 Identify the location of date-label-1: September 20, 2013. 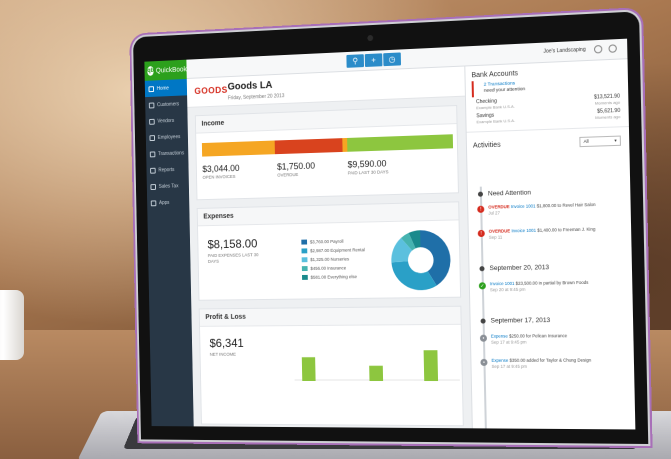
(519, 268).